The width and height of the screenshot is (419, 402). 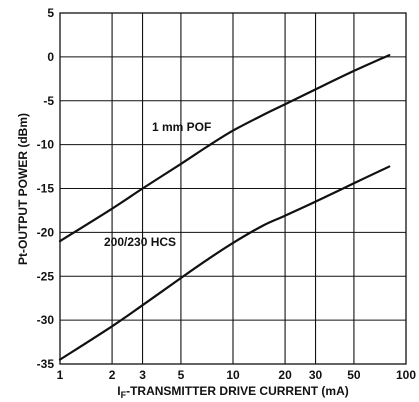 I want to click on series-label-2: 200/230 HCS, so click(x=140, y=242).